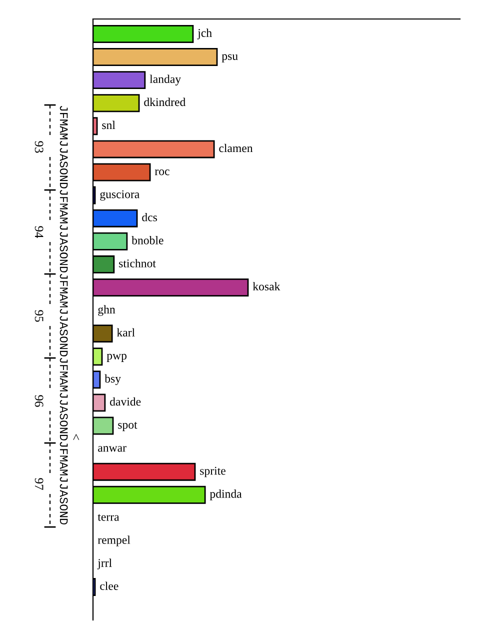  Describe the element at coordinates (230, 58) in the screenshot. I see `y-tick-label: psu` at that location.